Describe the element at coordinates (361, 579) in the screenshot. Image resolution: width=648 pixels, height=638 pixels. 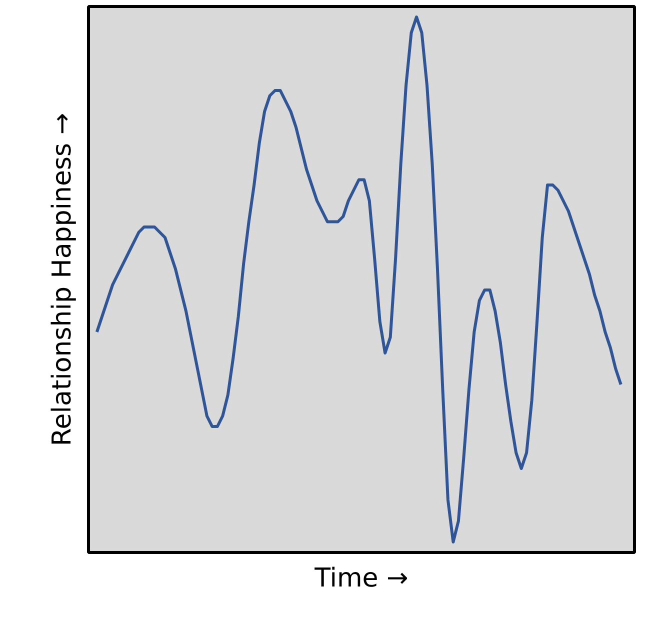
I see `x-axis-title: Time →` at that location.